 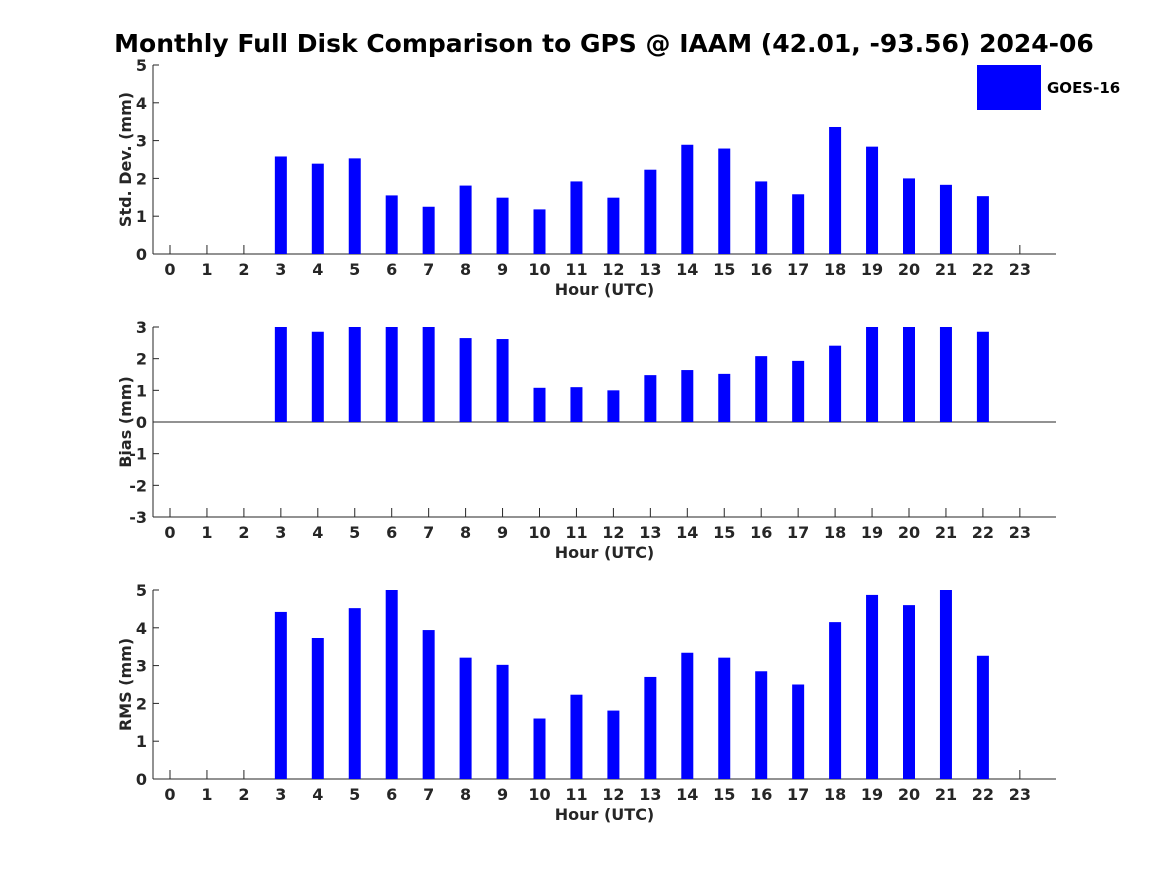 What do you see at coordinates (835, 532) in the screenshot?
I see `bias-mm-xtick-label: 18` at bounding box center [835, 532].